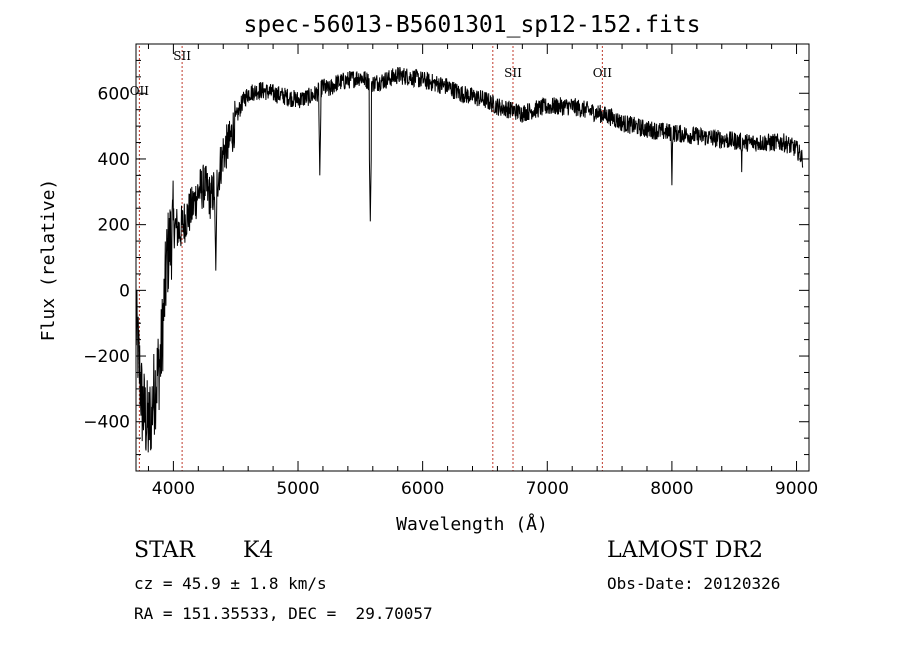 The height and width of the screenshot is (654, 900). I want to click on redshift-text: cz = 45.9 ± 1.8 km/s, so click(230, 583).